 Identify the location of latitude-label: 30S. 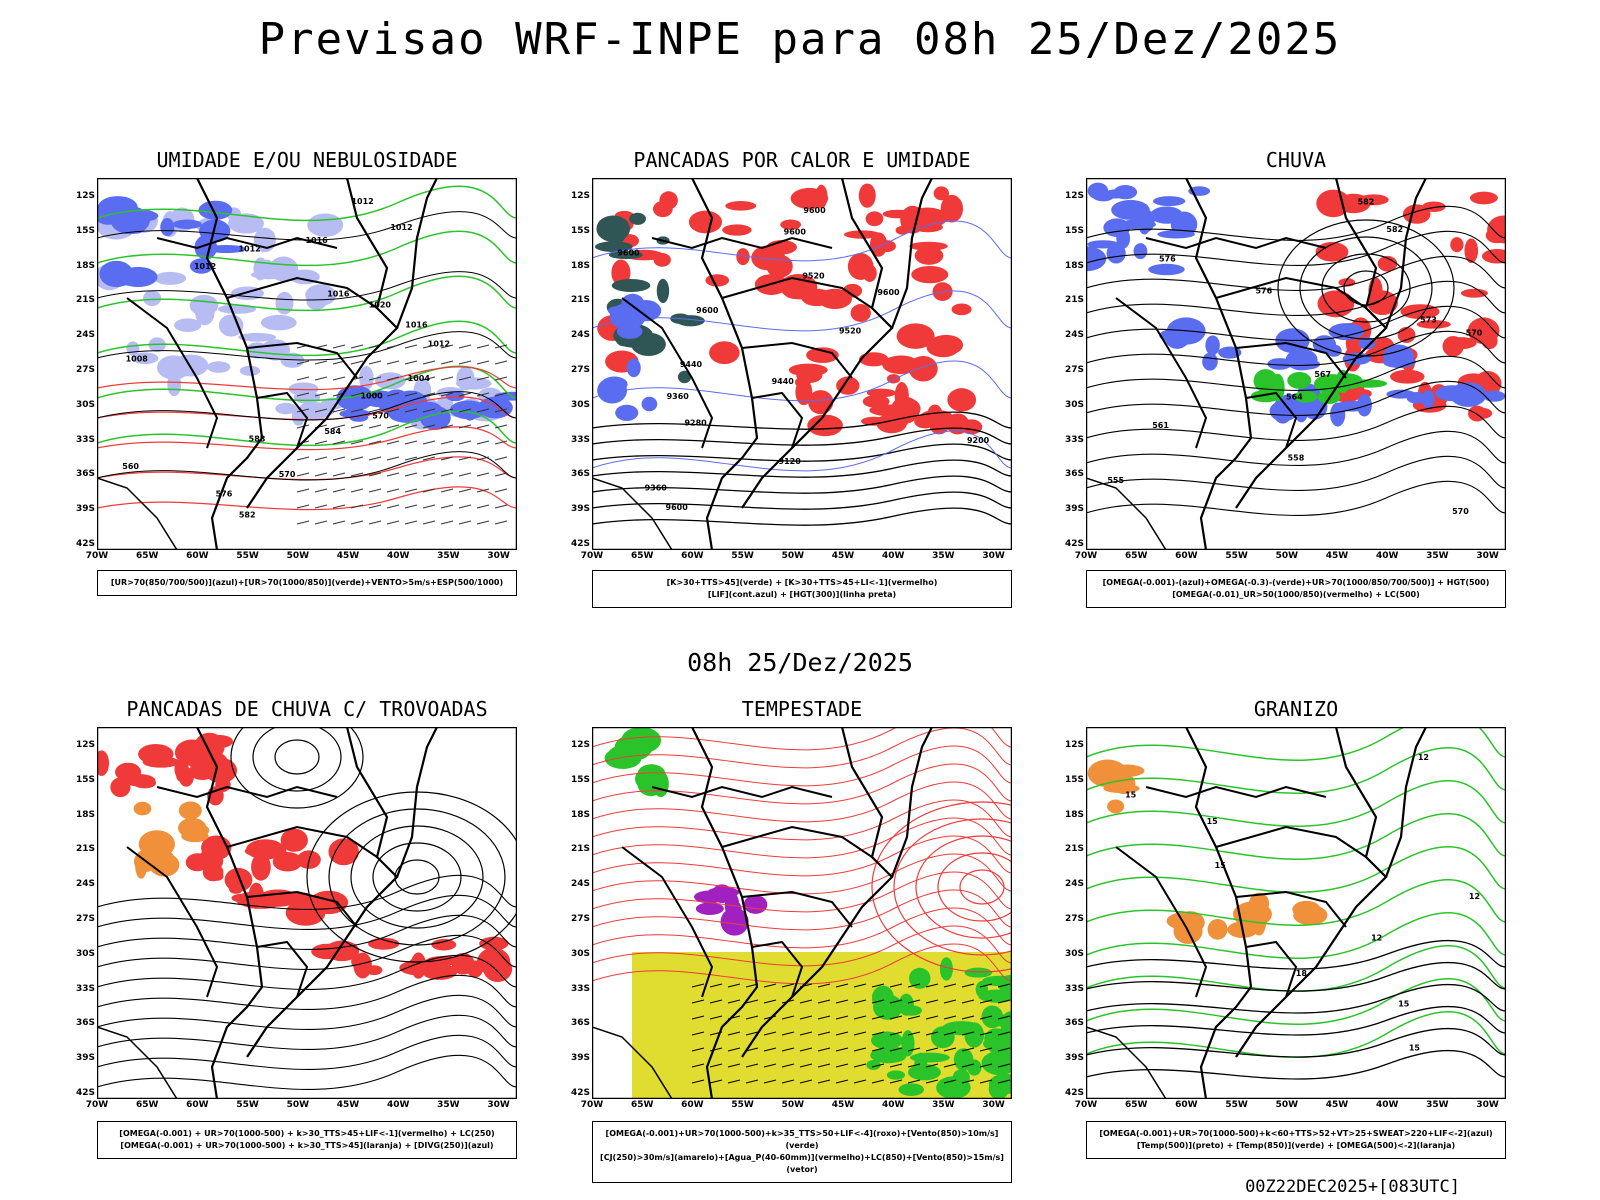
(85, 404).